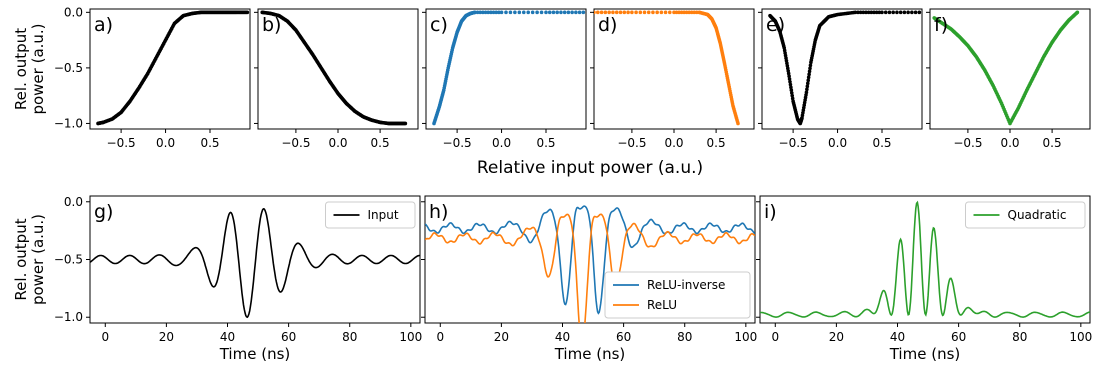 This screenshot has width=1094, height=368. What do you see at coordinates (255, 354) in the screenshot?
I see `x-axis-label: Time (ns)` at bounding box center [255, 354].